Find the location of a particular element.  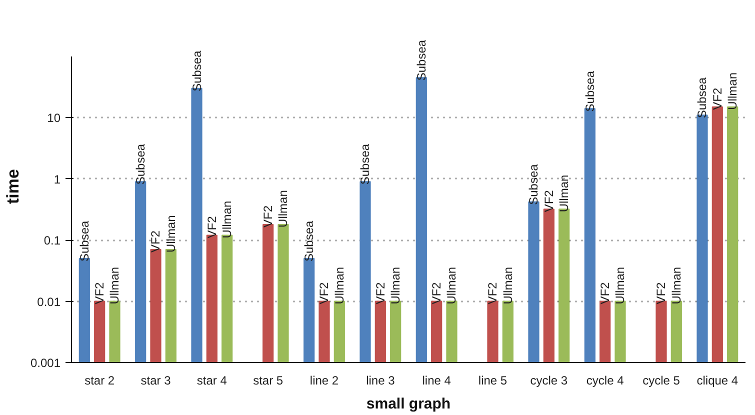

y-tick-label: 0.1 is located at coordinates (52, 241).